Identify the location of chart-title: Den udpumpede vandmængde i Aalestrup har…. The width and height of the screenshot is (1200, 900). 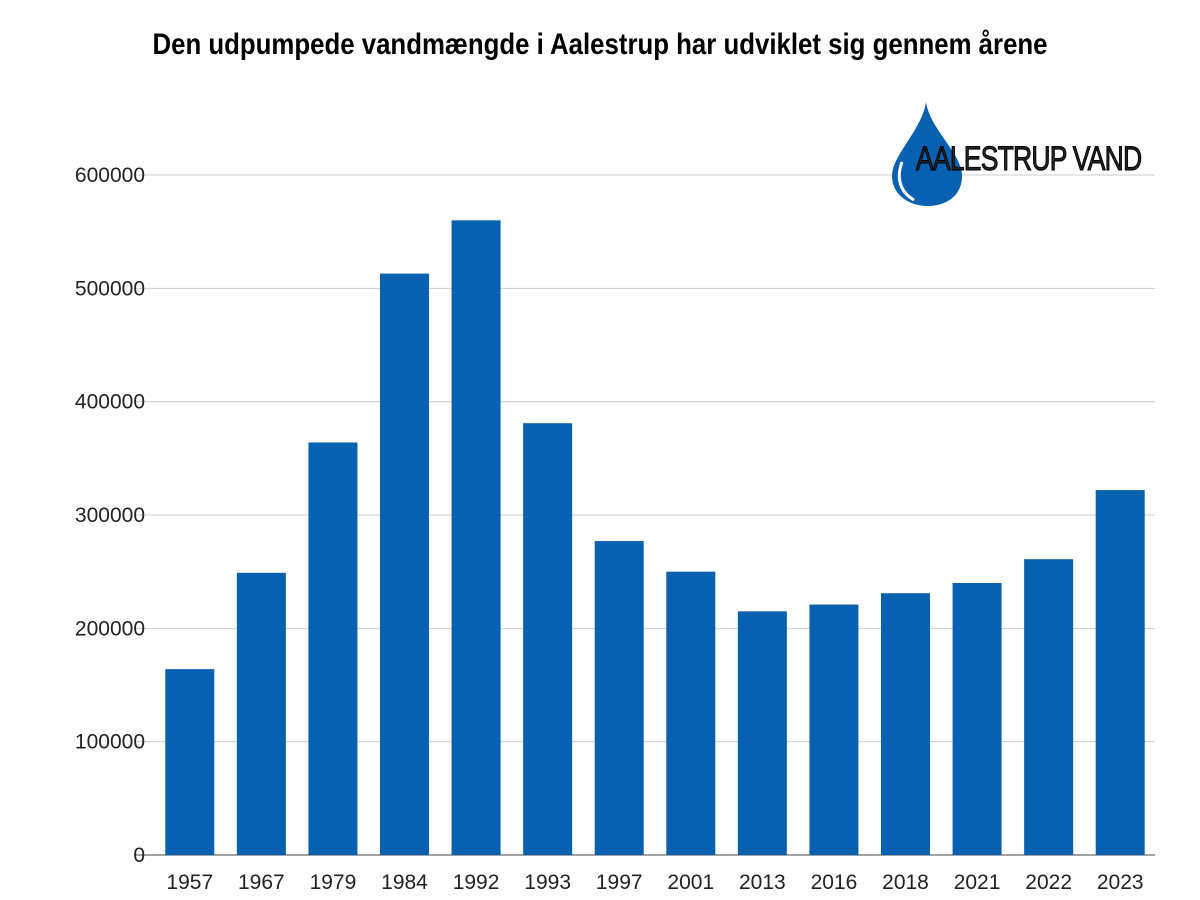
(600, 44).